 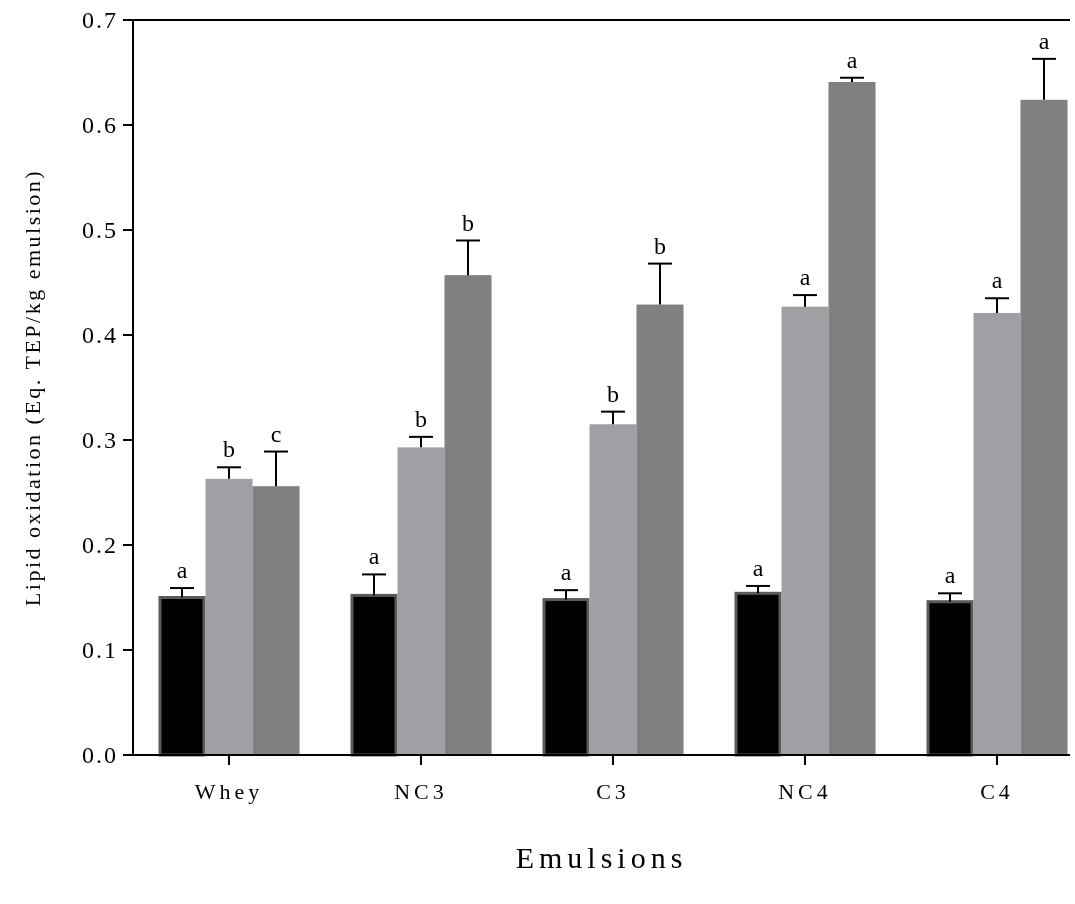 I want to click on y-tick-label: 0.5, so click(x=100, y=230).